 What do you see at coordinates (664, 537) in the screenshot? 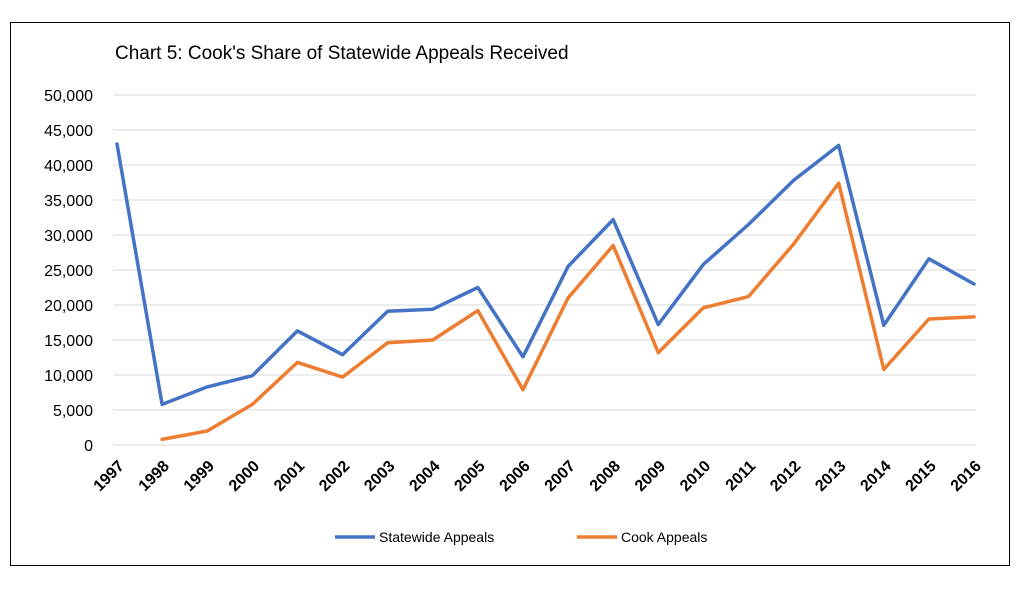
I see `legend-label: Cook Appeals` at bounding box center [664, 537].